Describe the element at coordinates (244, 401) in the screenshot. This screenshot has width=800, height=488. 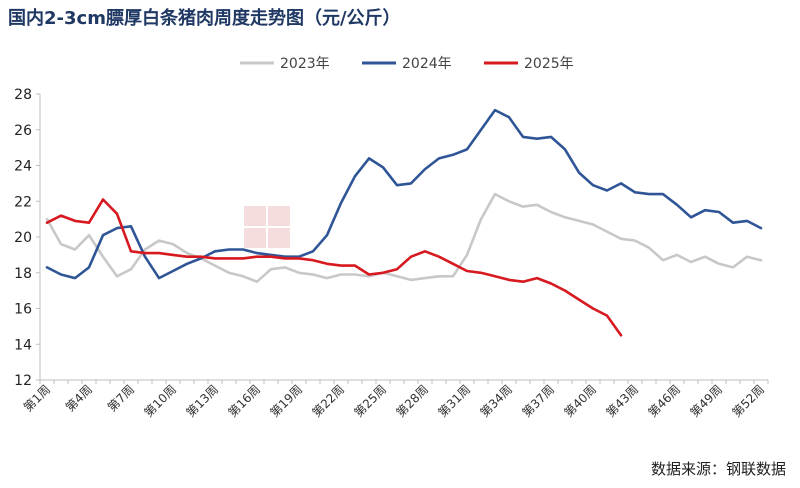
I see `x-tick-label: 第16周` at that location.